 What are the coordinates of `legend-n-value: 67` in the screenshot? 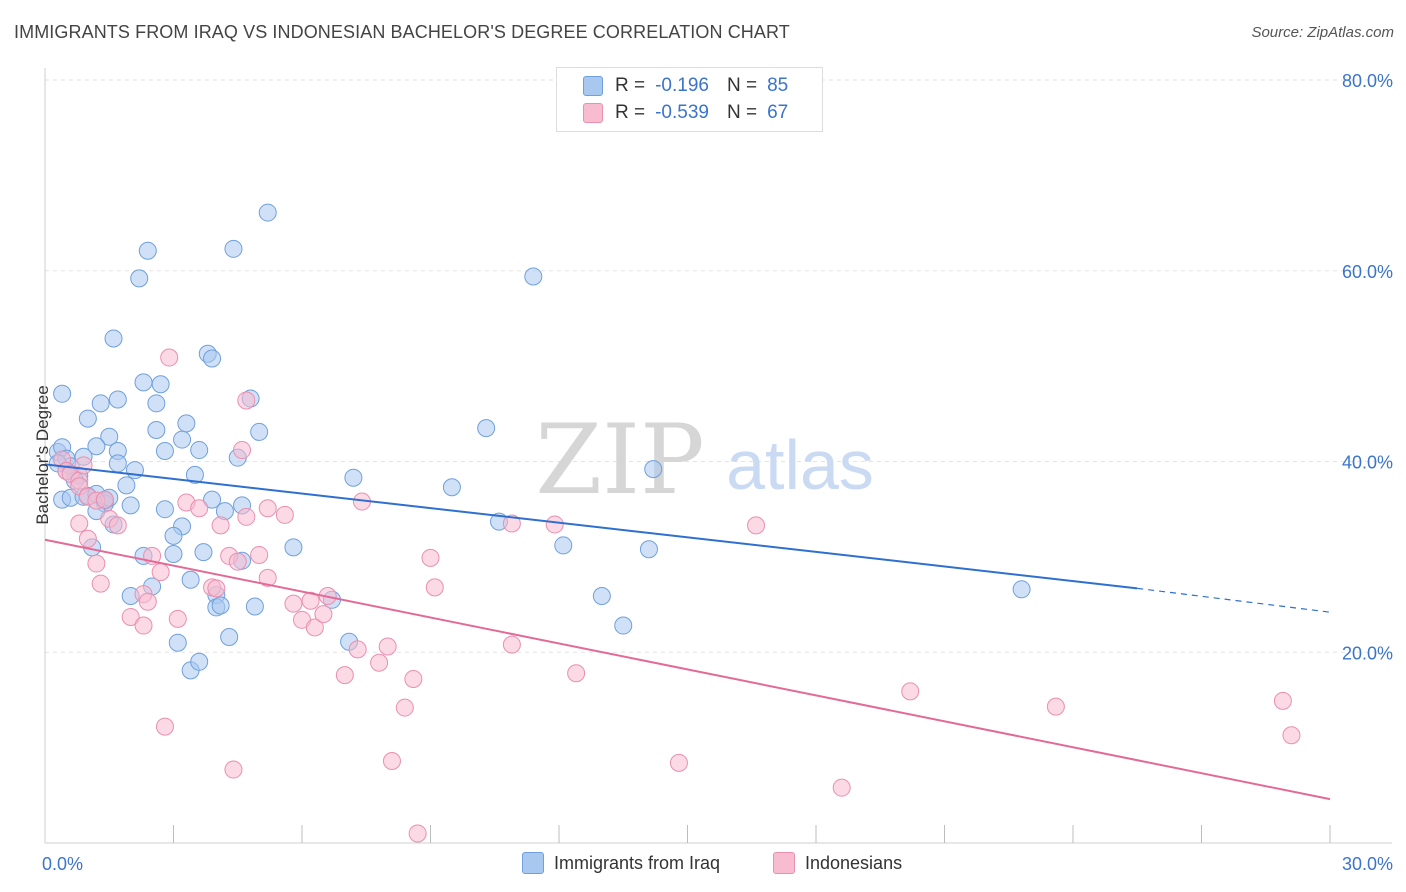 It's located at (778, 112).